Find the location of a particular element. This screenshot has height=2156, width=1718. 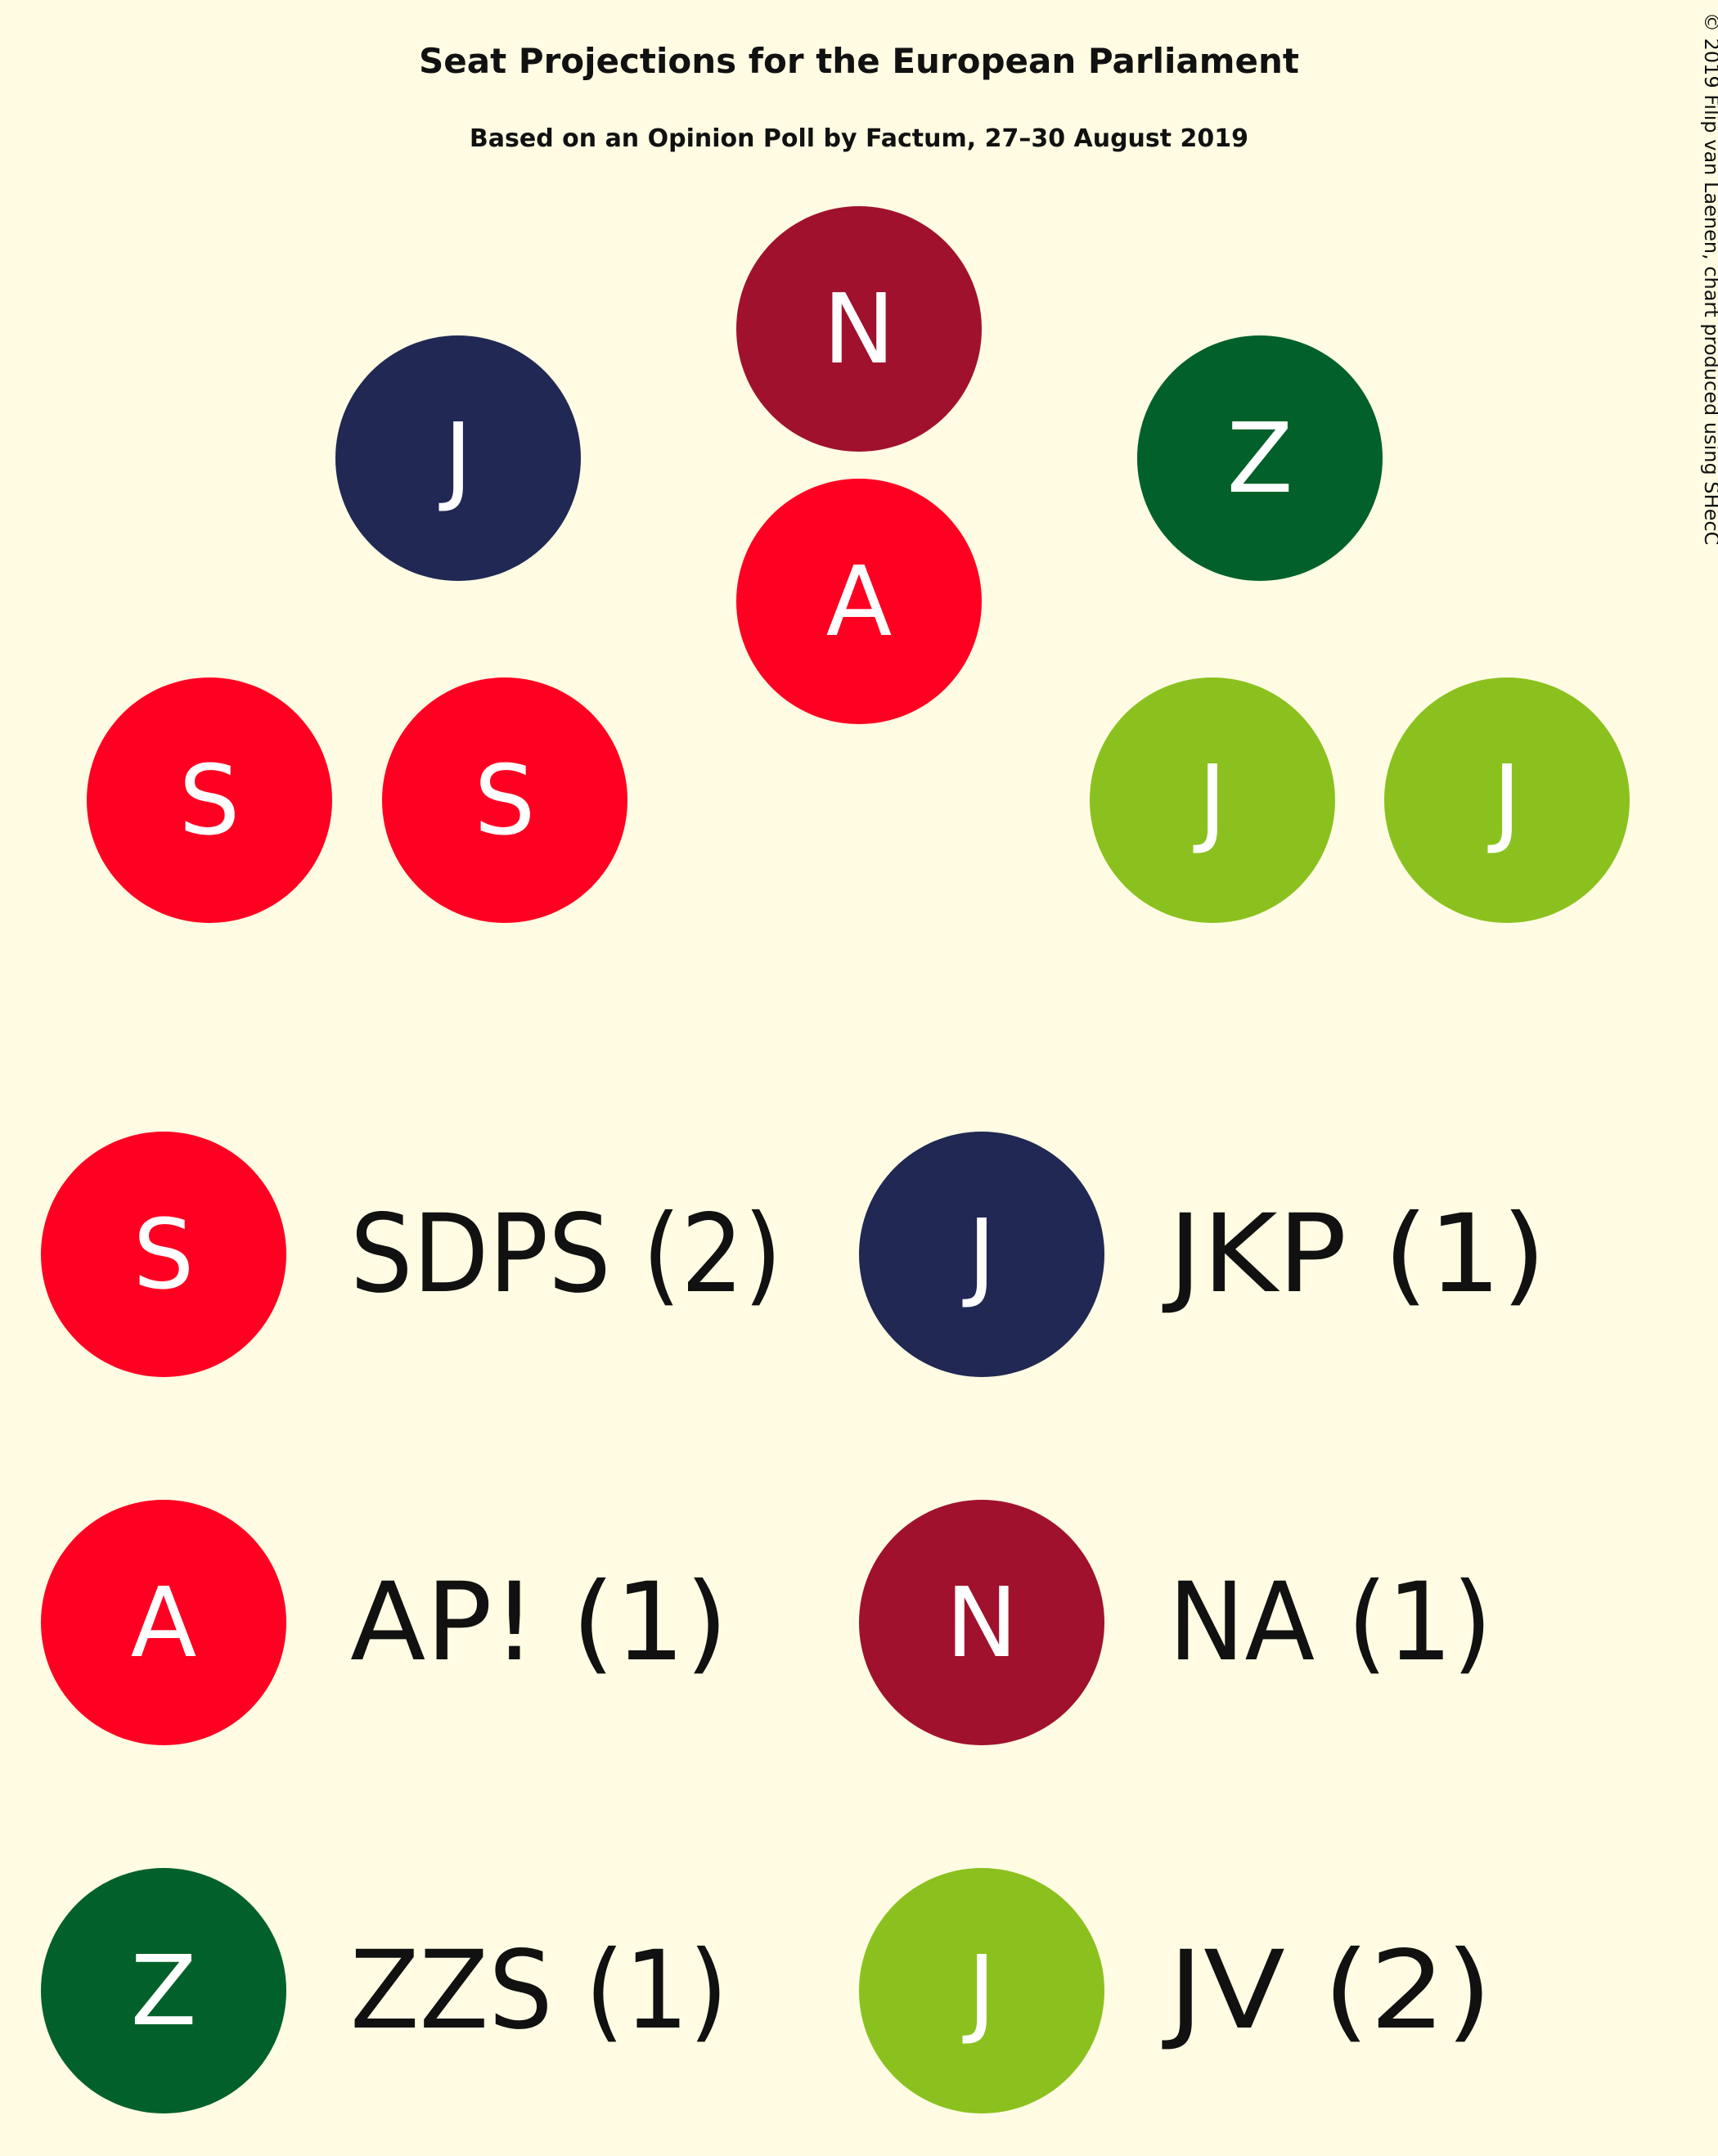

legend-label: SDPS (2) is located at coordinates (566, 1254).